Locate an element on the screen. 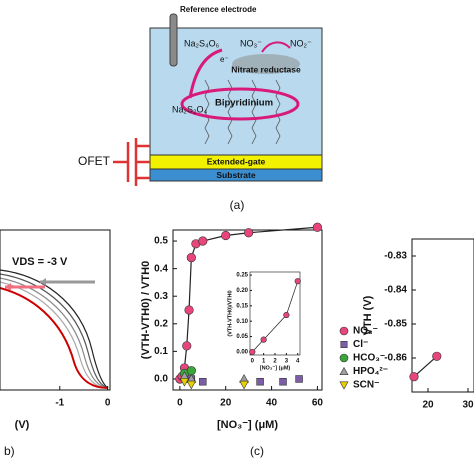  electrode is located at coordinates (173, 40).